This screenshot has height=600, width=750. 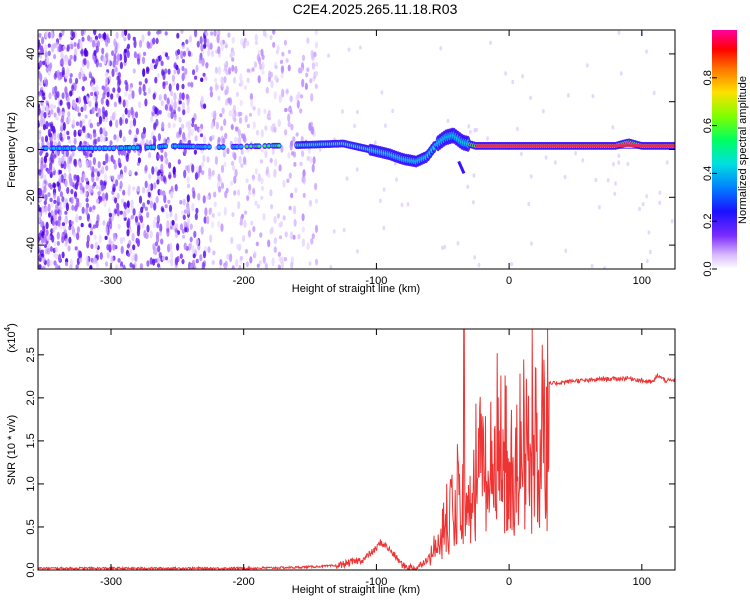 What do you see at coordinates (358, 151) in the screenshot?
I see `spectrogram-ridge` at bounding box center [358, 151].